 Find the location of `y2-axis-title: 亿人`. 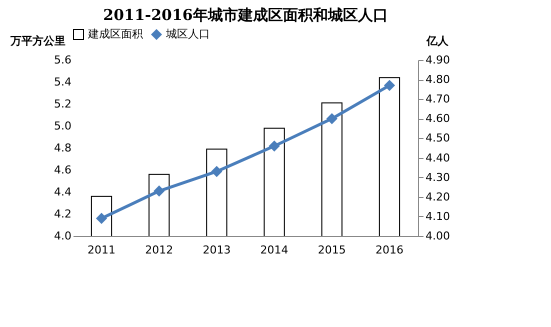

y2-axis-title: 亿人 is located at coordinates (438, 41).